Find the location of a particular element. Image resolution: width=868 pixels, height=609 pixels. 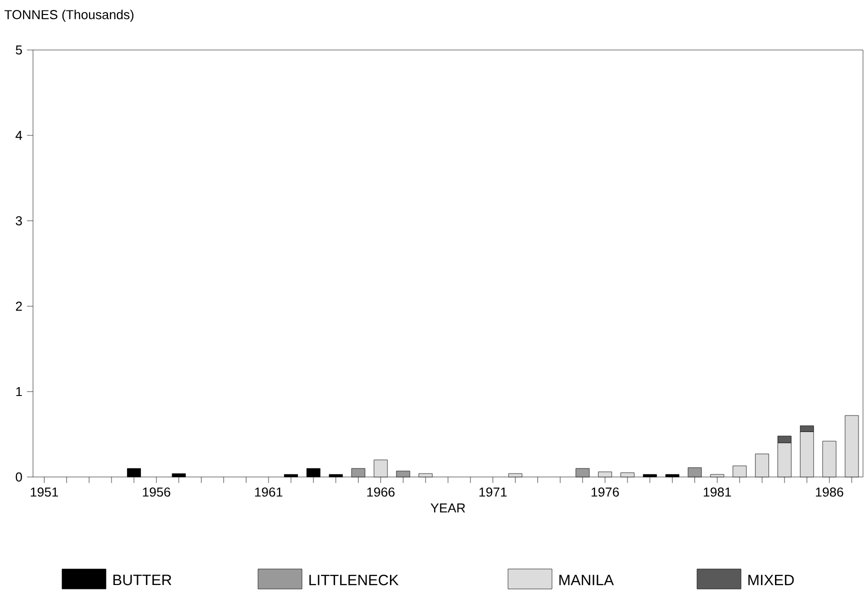

x-tick-label: 1986 is located at coordinates (830, 492).